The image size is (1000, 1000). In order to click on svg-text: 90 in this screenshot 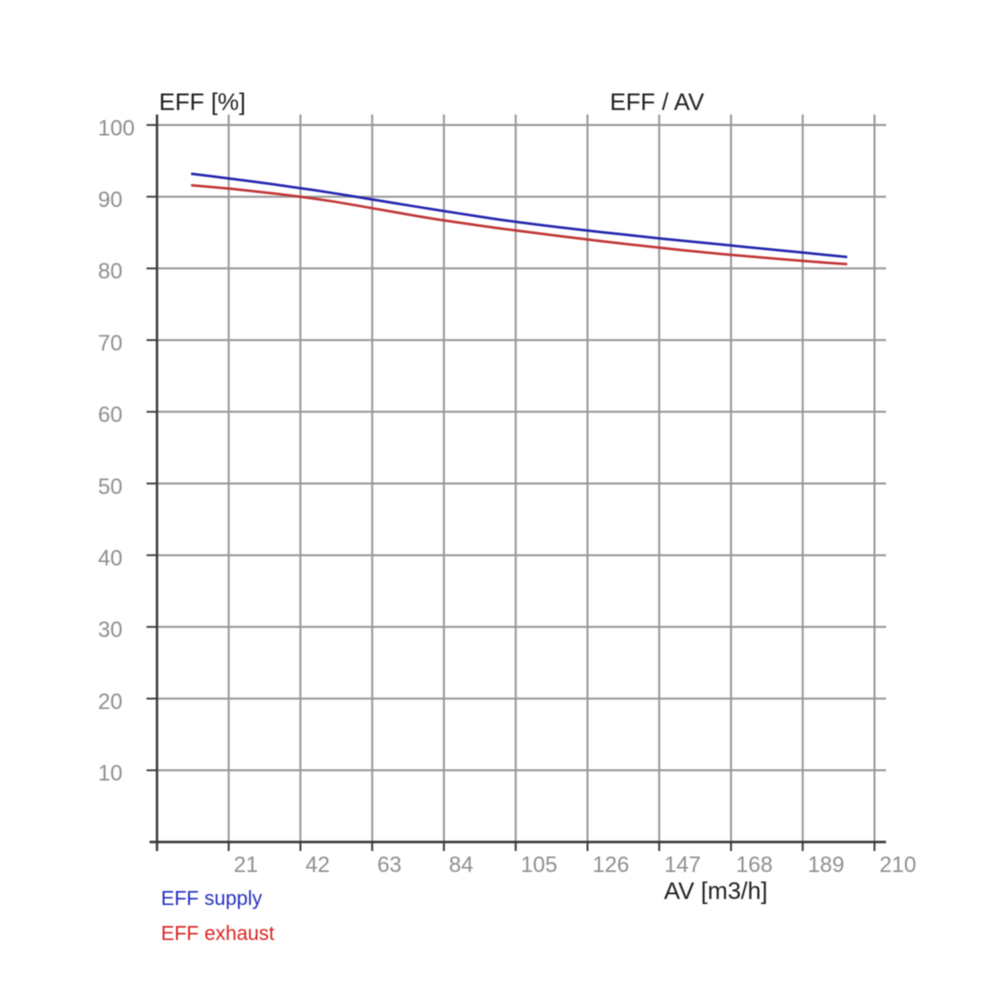, I will do `click(110, 199)`.